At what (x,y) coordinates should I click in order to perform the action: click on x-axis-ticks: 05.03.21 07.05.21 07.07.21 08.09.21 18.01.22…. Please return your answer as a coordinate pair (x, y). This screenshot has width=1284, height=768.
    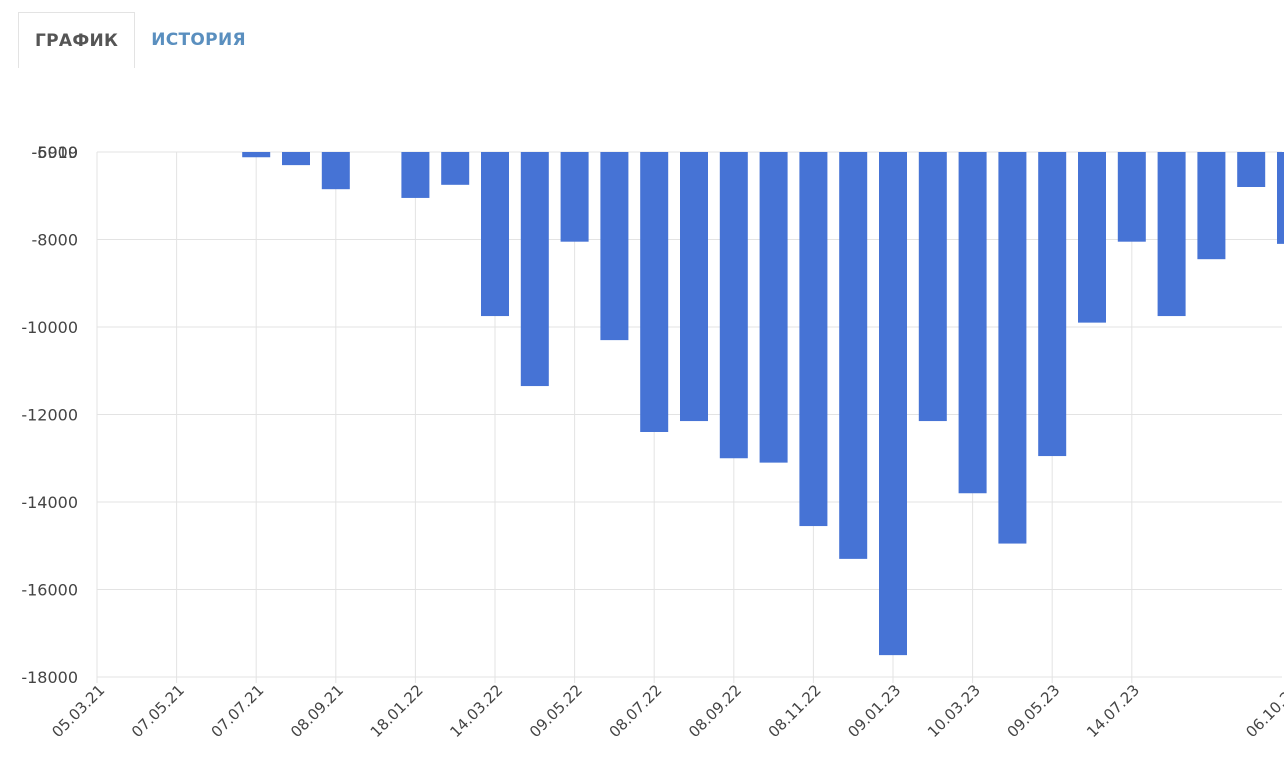
    Looking at the image, I should click on (666, 711).